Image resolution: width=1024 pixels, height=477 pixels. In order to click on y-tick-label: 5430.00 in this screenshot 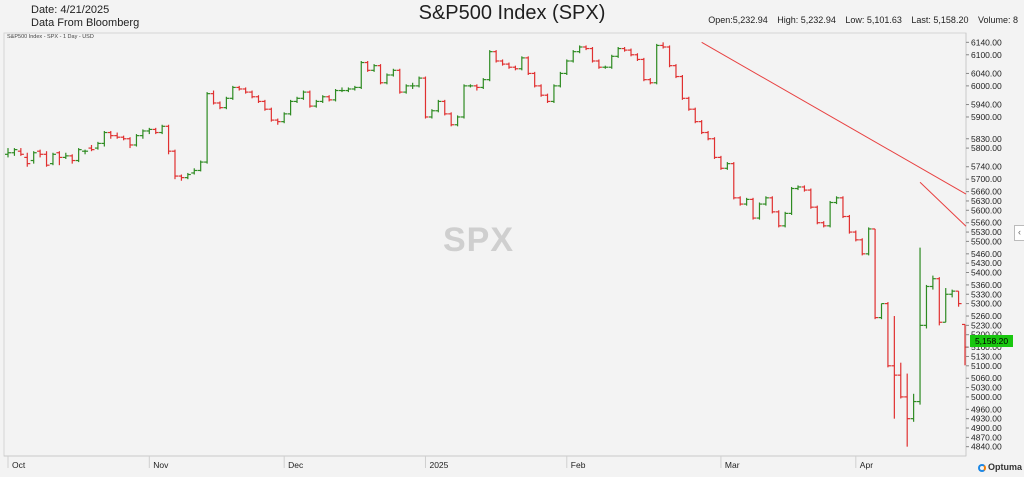, I will do `click(986, 263)`.